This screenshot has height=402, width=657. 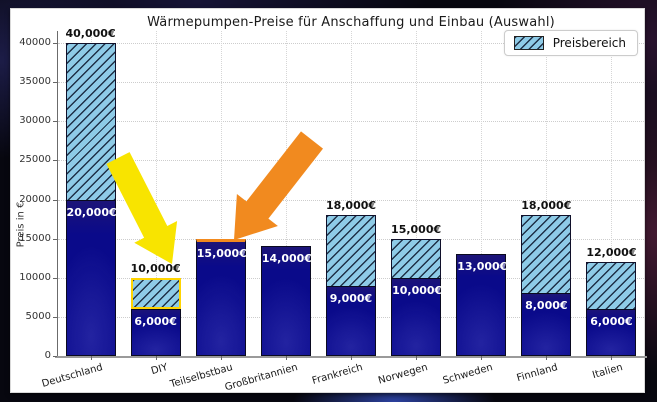 I want to click on bar-solid-segment: 8,000€, so click(x=546, y=324).